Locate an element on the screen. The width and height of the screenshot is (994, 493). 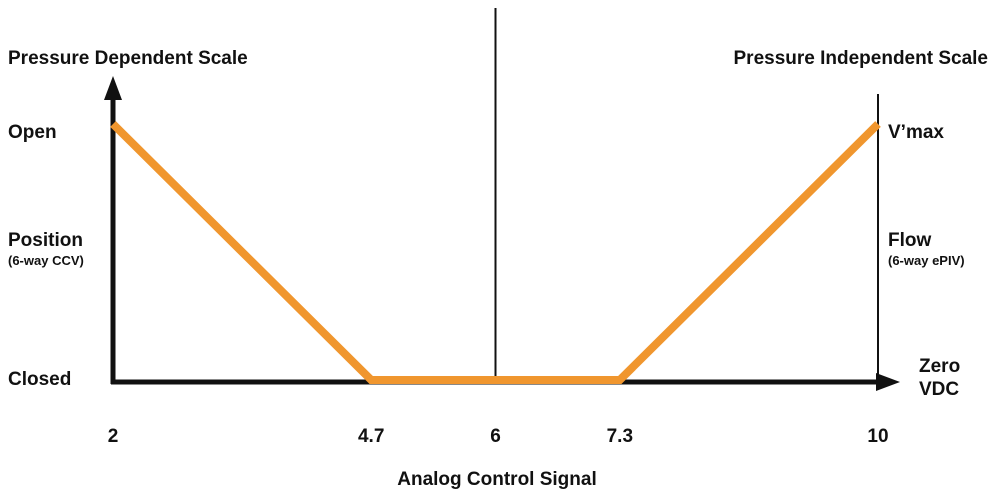
right-label-vdc: VDC is located at coordinates (939, 389).